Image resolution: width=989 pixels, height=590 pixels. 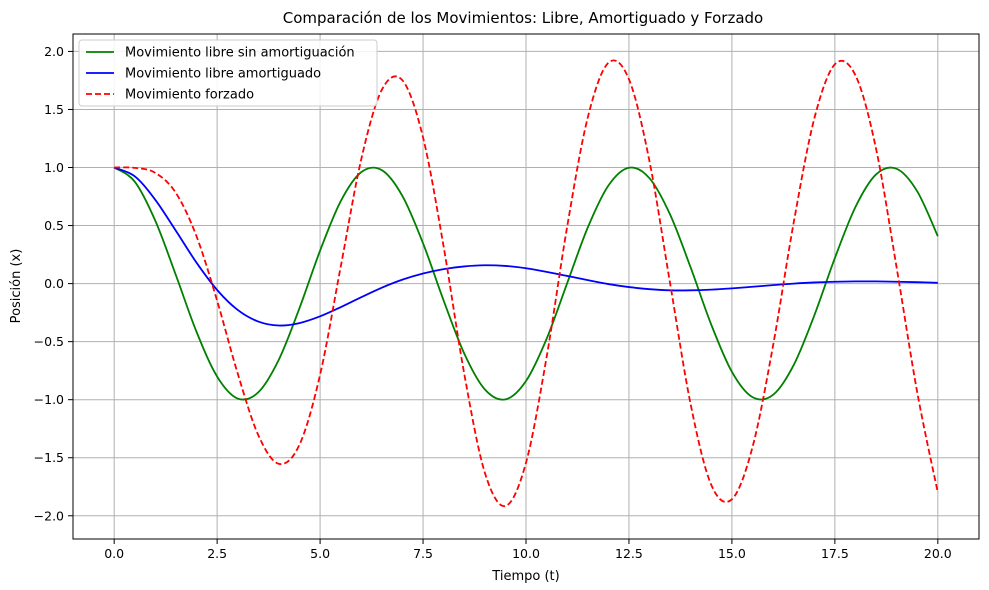 I want to click on y-axis-label: Posición (x), so click(x=16, y=286).